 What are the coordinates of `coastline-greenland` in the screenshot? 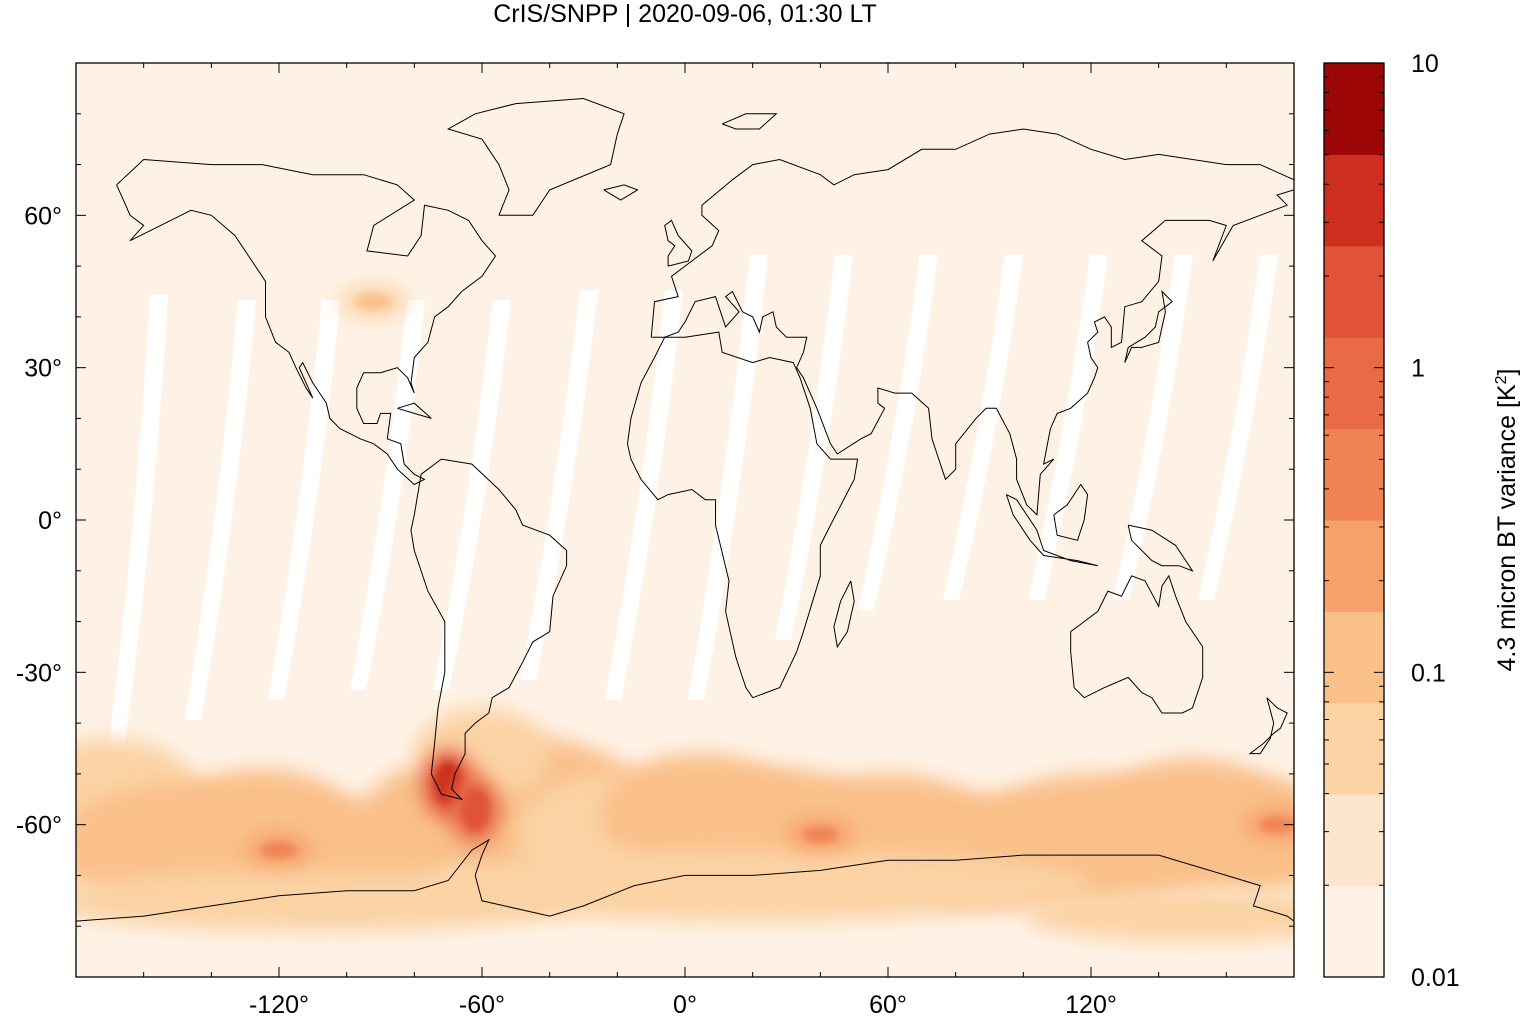 It's located at (535, 156).